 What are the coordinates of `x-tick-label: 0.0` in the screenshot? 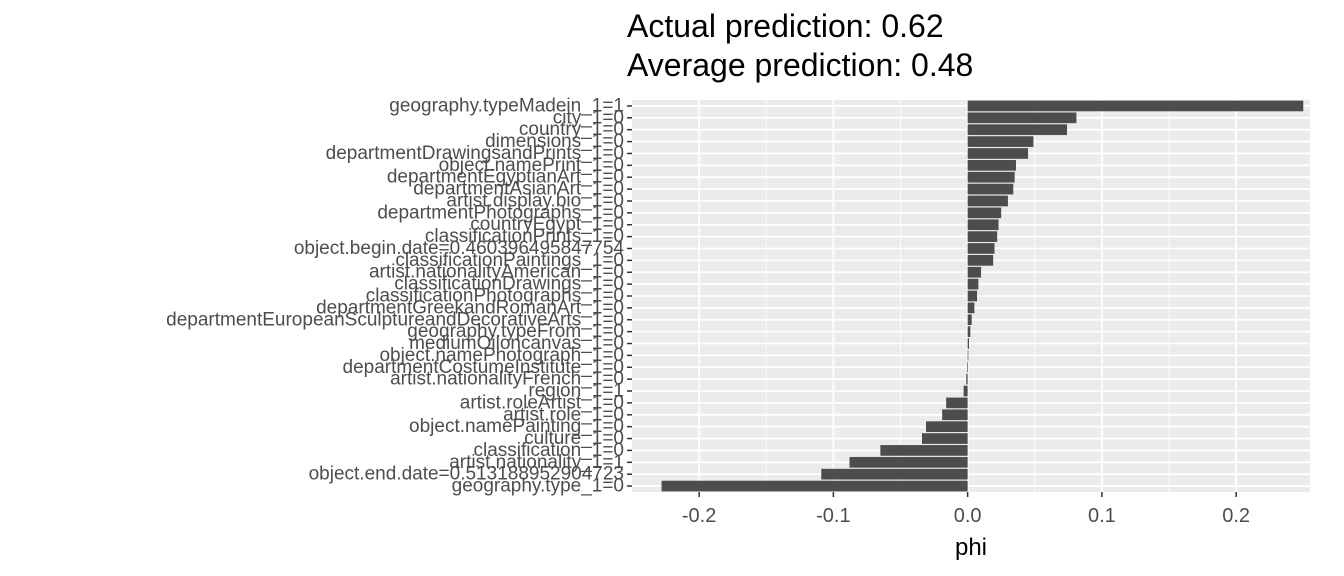 It's located at (968, 516).